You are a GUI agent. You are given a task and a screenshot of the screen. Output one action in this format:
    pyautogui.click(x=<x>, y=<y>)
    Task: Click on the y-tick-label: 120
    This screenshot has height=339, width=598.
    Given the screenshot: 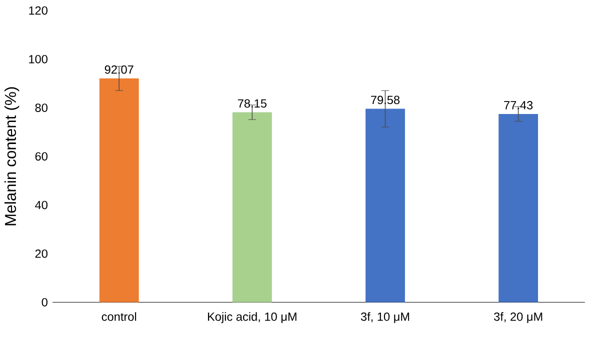 What is the action you would take?
    pyautogui.click(x=38, y=10)
    